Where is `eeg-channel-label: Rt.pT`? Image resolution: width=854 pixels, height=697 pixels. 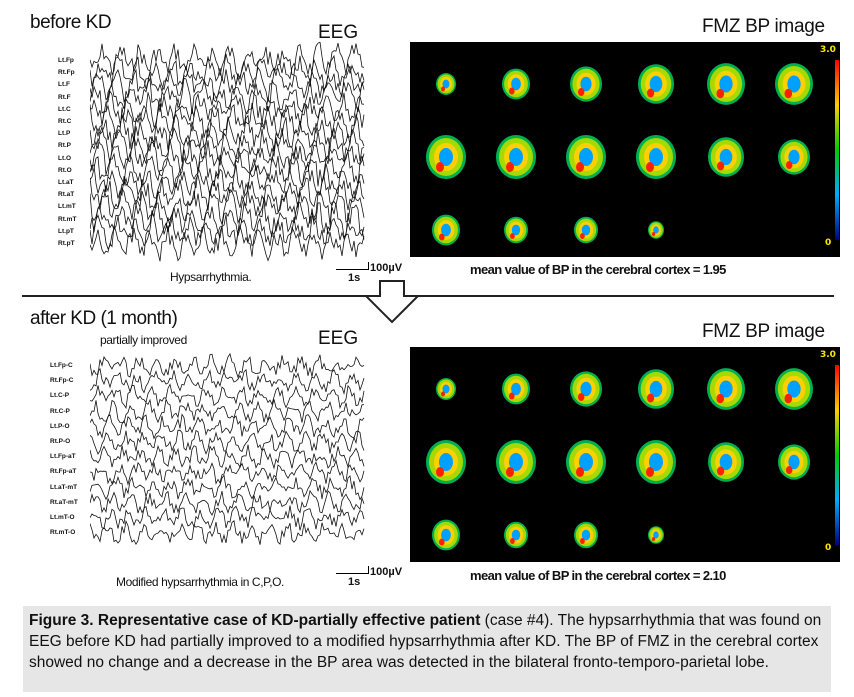 eeg-channel-label: Rt.pT is located at coordinates (66, 243).